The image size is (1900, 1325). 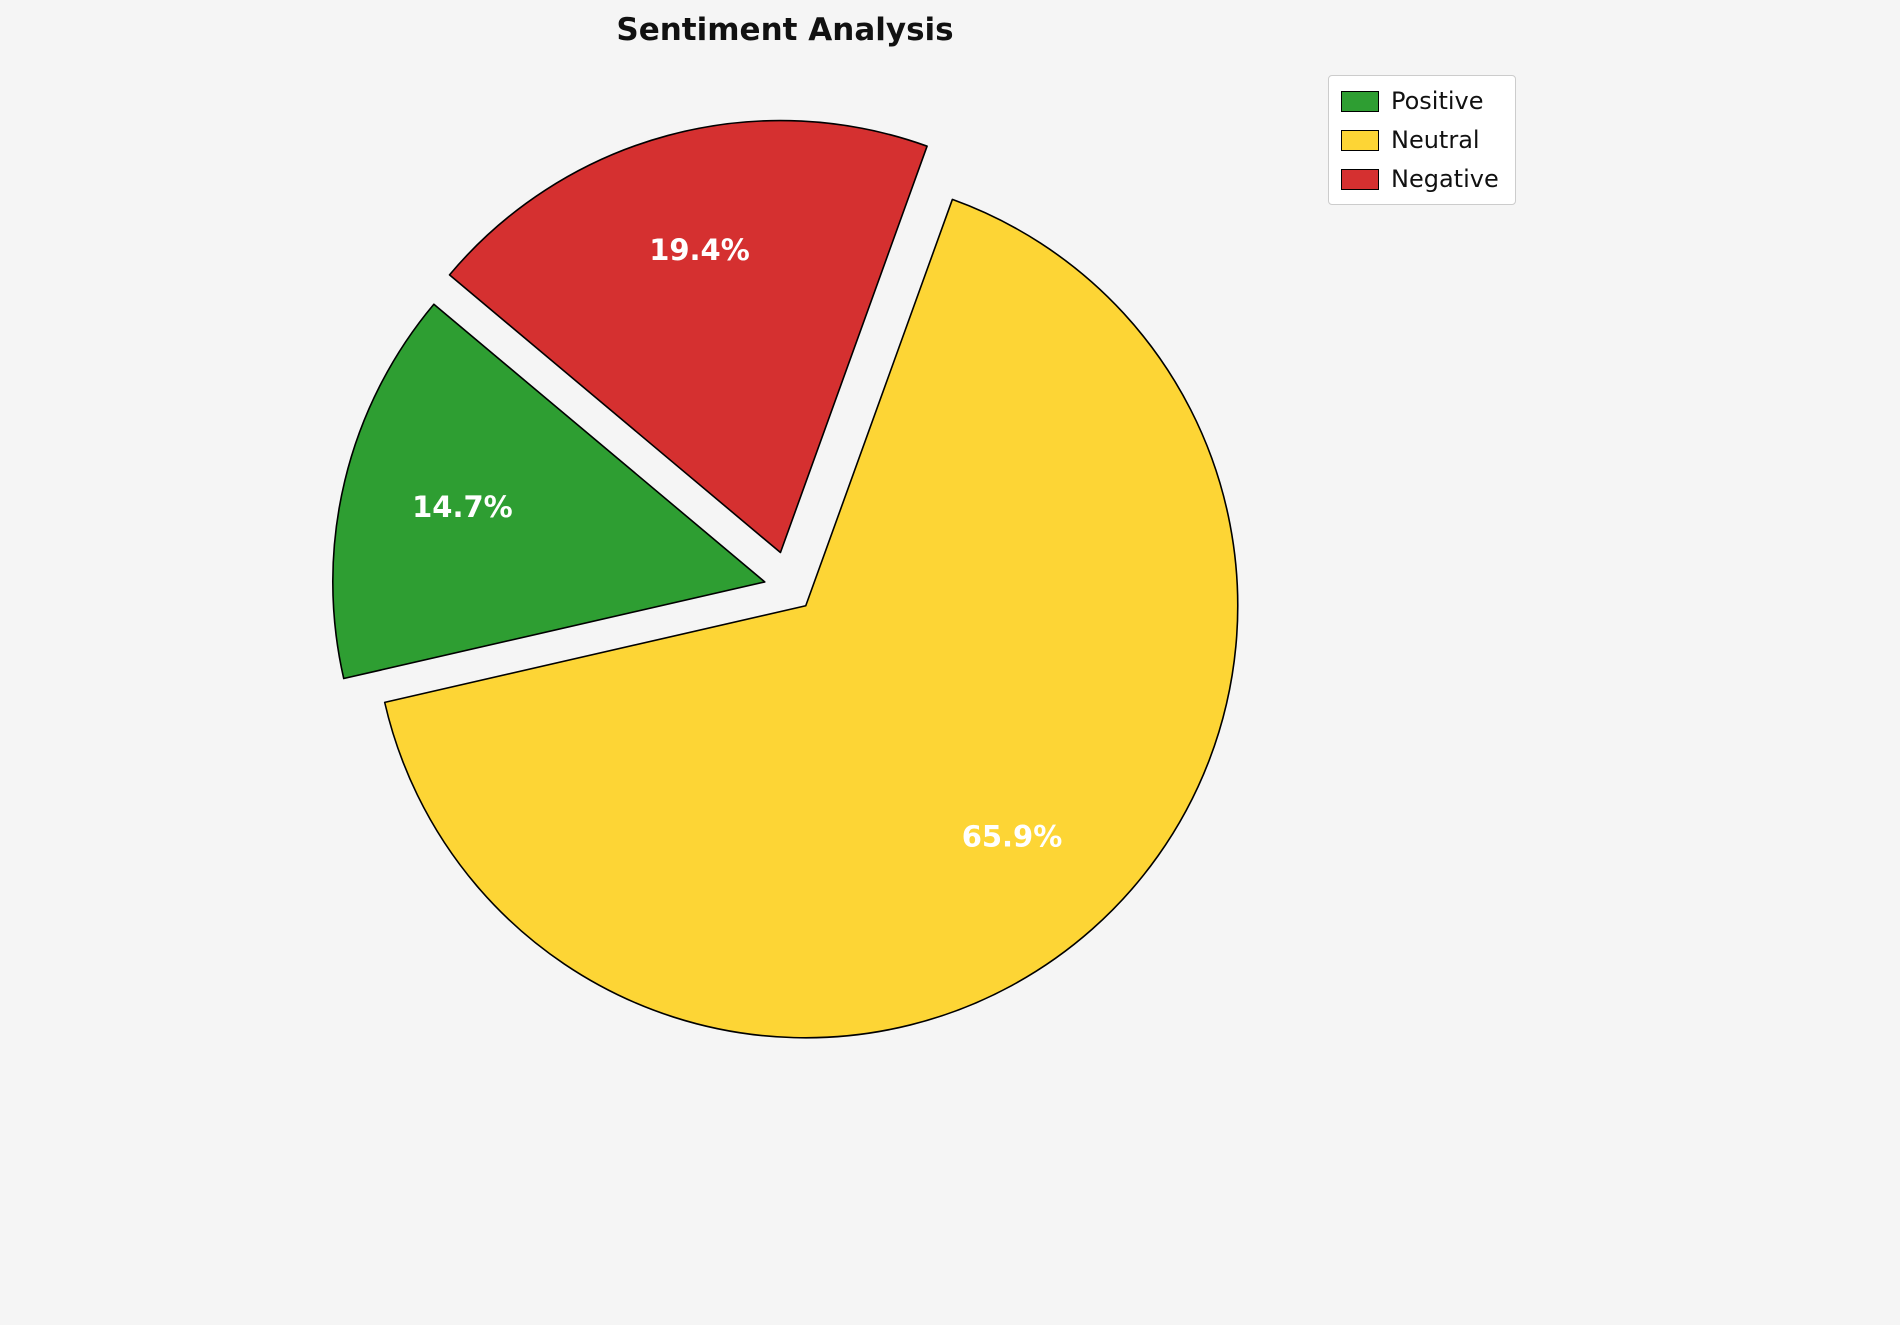 I want to click on chart-title: Sentiment Analysis, so click(x=785, y=30).